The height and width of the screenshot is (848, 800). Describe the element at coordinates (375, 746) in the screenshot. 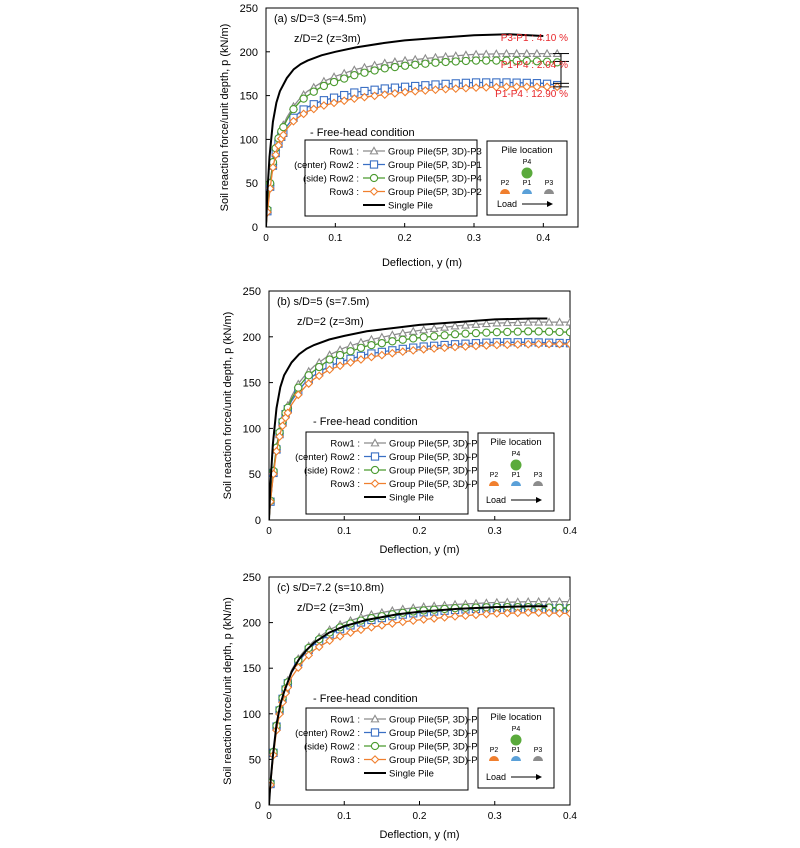

I see `legend-marker-P4` at that location.